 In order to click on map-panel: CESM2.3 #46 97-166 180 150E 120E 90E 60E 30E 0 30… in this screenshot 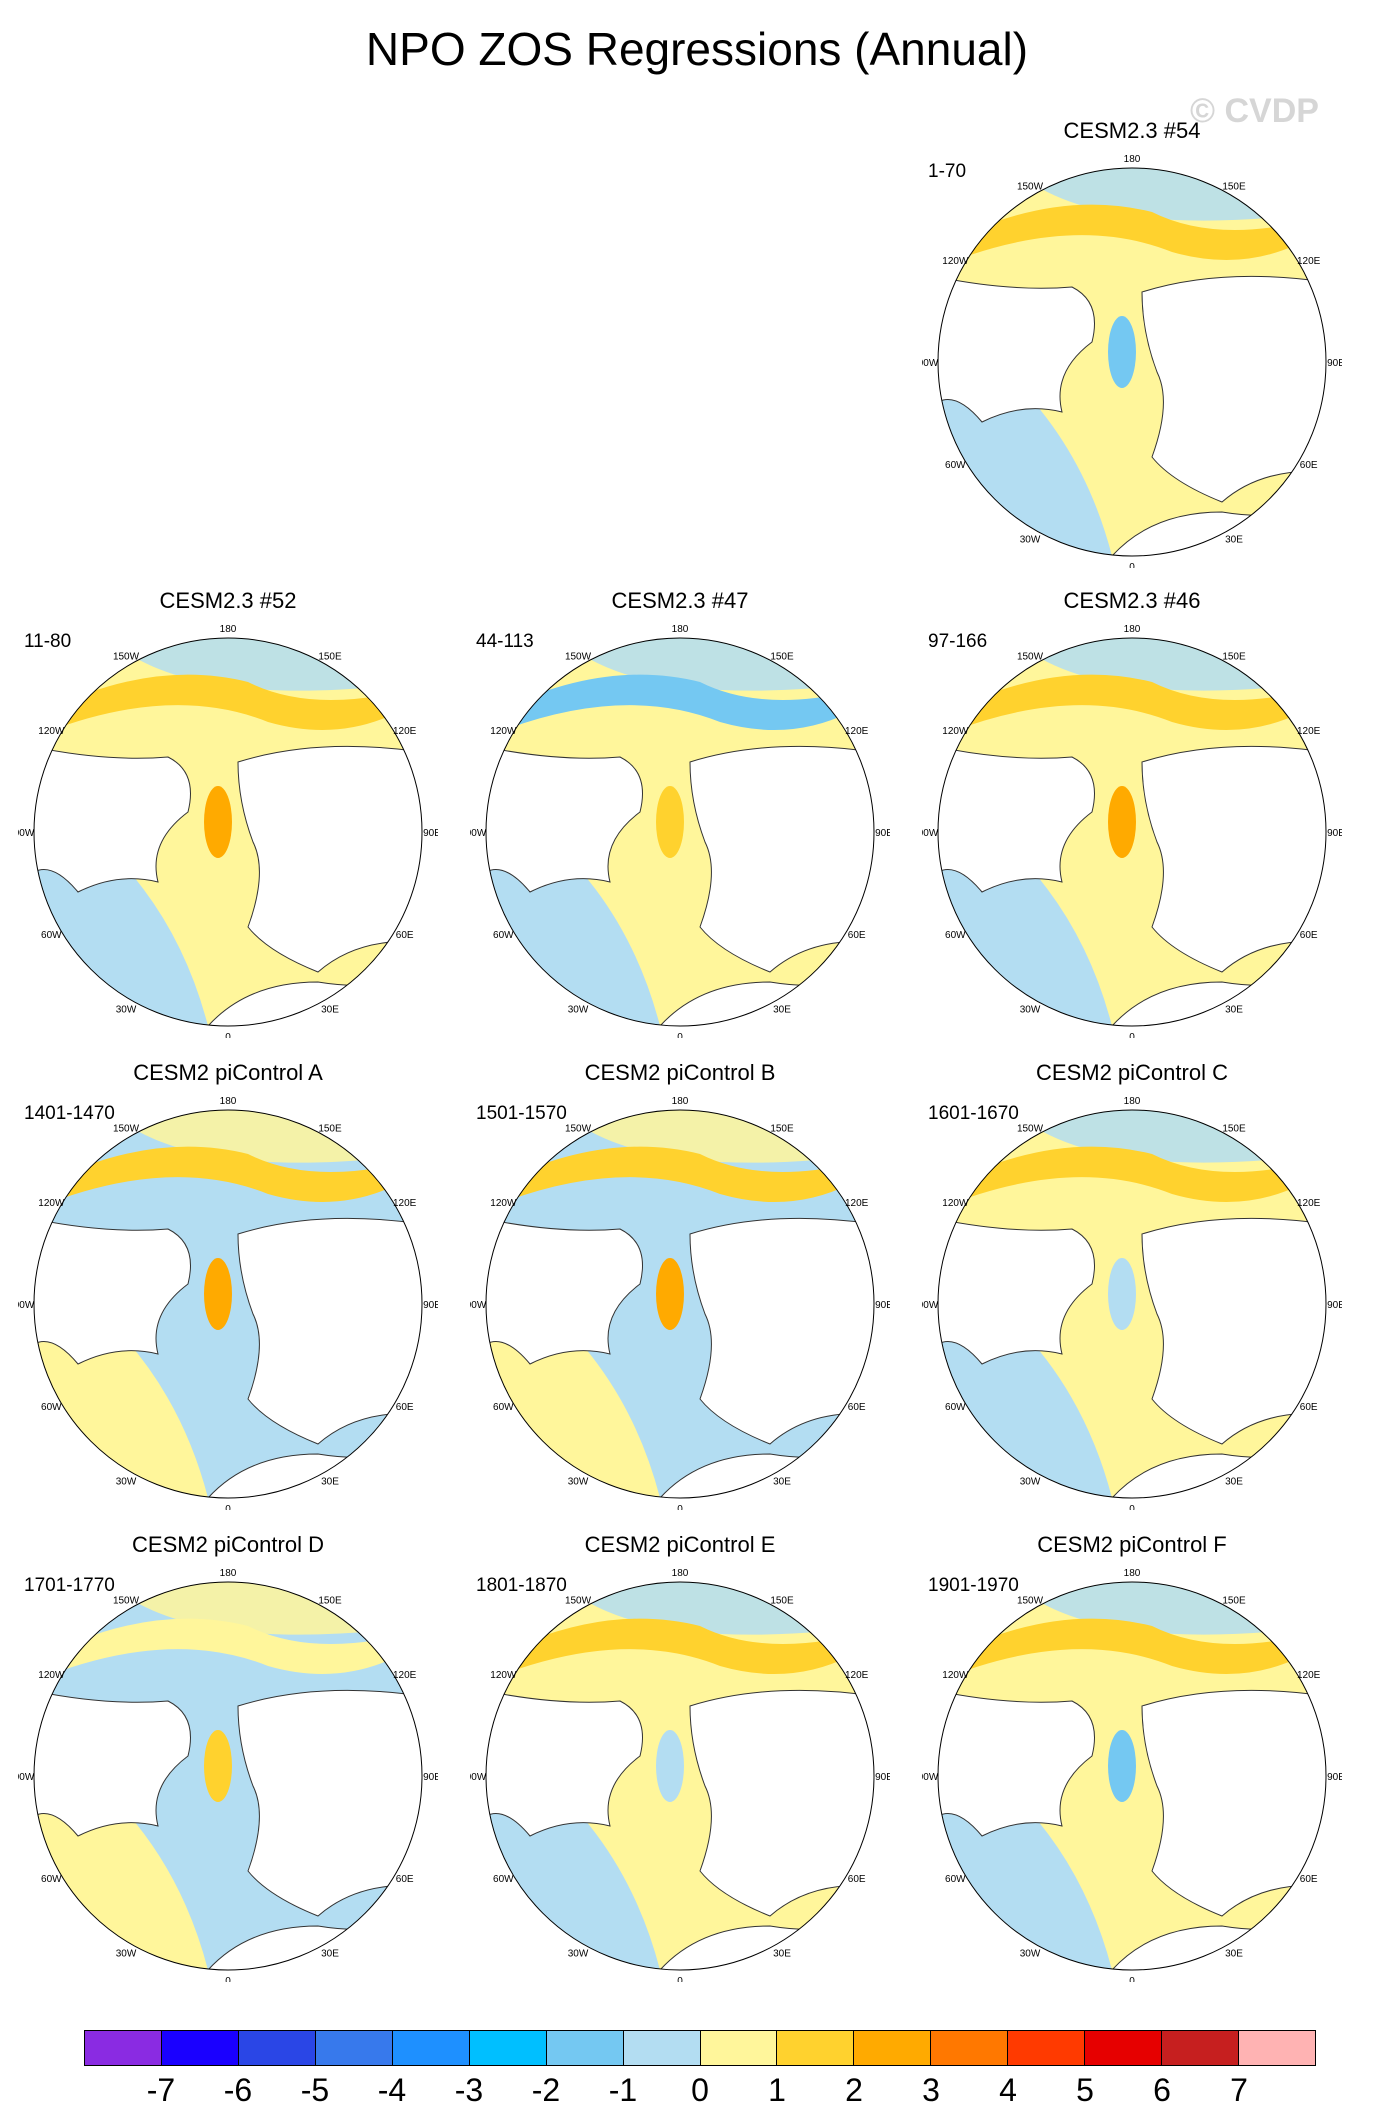, I will do `click(1132, 813)`.